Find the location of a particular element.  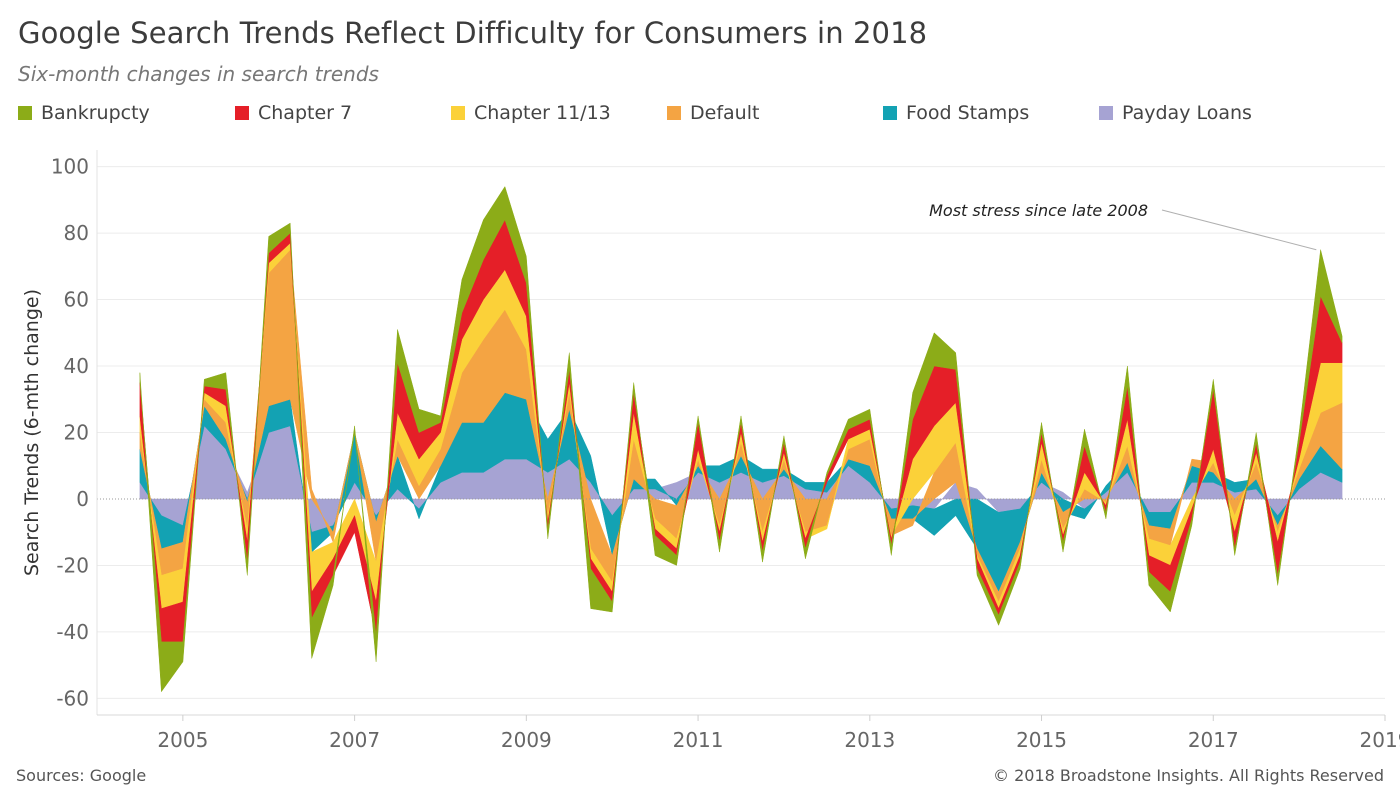

source-note: Sources: Google is located at coordinates (81, 775).